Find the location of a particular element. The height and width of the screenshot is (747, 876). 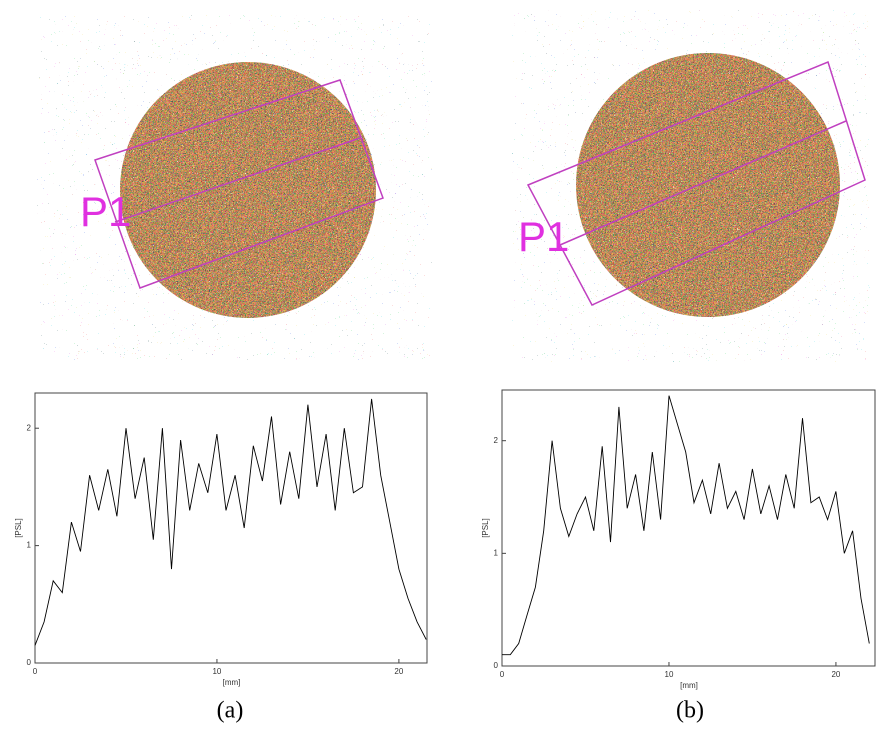

caption: (b) is located at coordinates (690, 711).